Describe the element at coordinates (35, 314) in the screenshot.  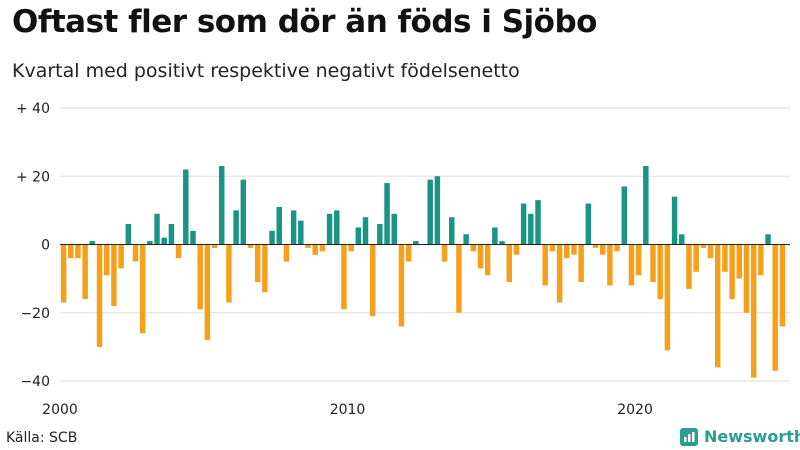
I see `y-tick-label: −20` at that location.